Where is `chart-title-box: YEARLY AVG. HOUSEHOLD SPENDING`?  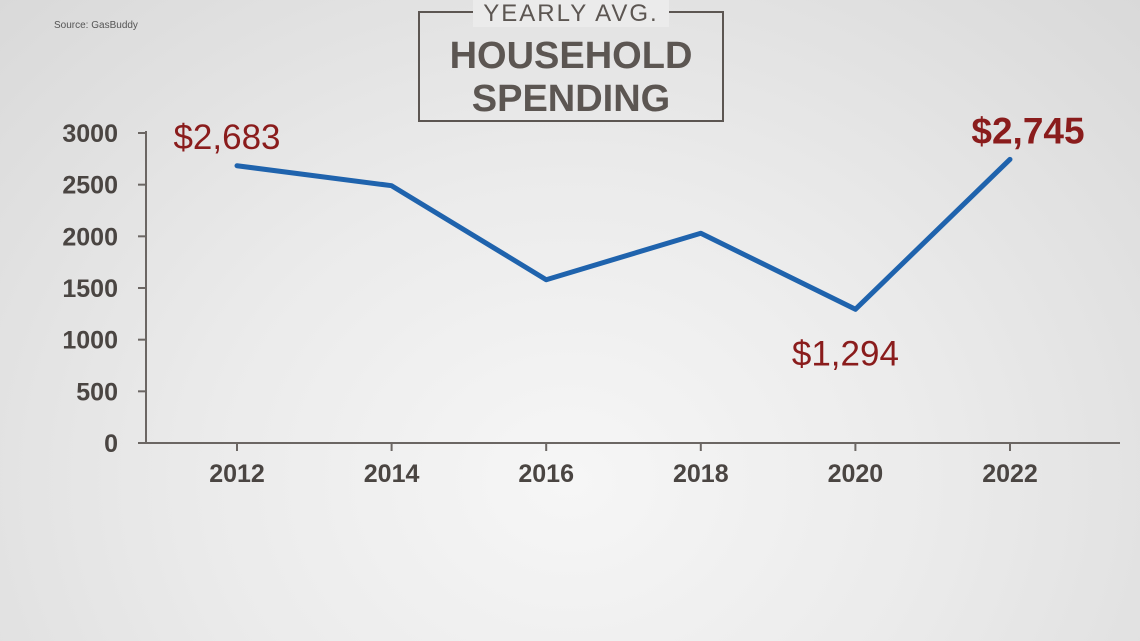
chart-title-box: YEARLY AVG. HOUSEHOLD SPENDING is located at coordinates (571, 61).